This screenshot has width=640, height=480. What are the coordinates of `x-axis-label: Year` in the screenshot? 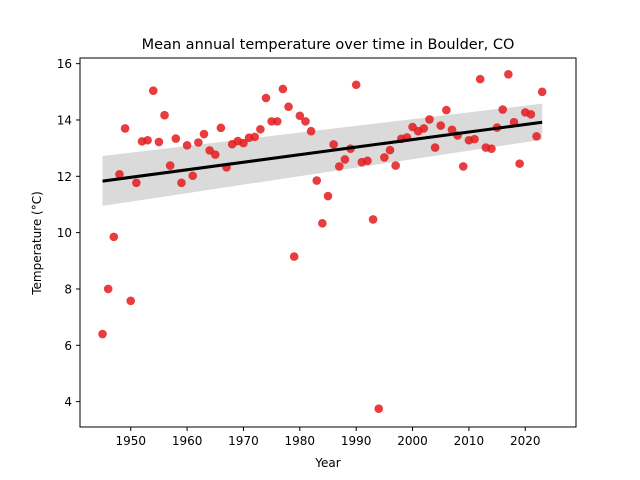 It's located at (327, 463).